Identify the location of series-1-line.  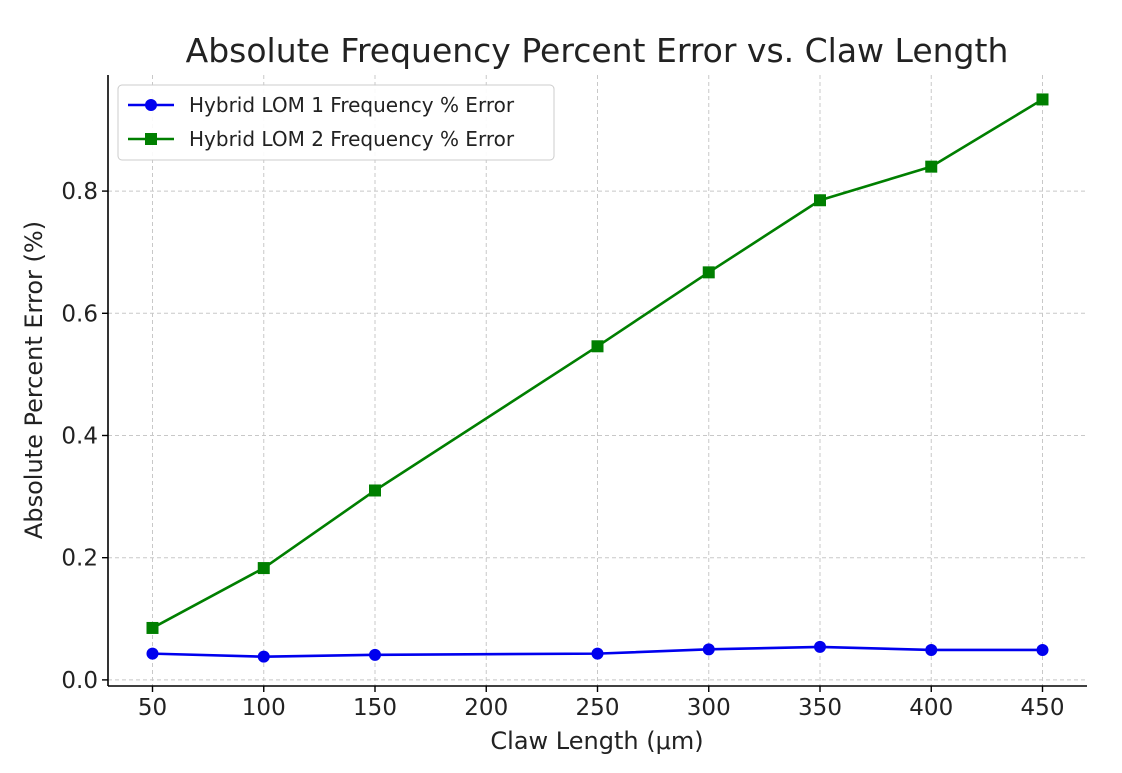
(597, 651).